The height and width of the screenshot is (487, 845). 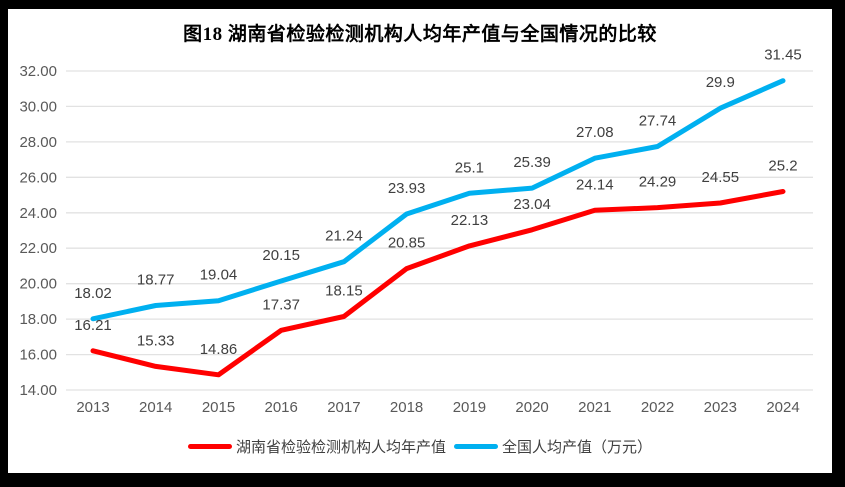 What do you see at coordinates (218, 407) in the screenshot?
I see `x-tick-label: 2015` at bounding box center [218, 407].